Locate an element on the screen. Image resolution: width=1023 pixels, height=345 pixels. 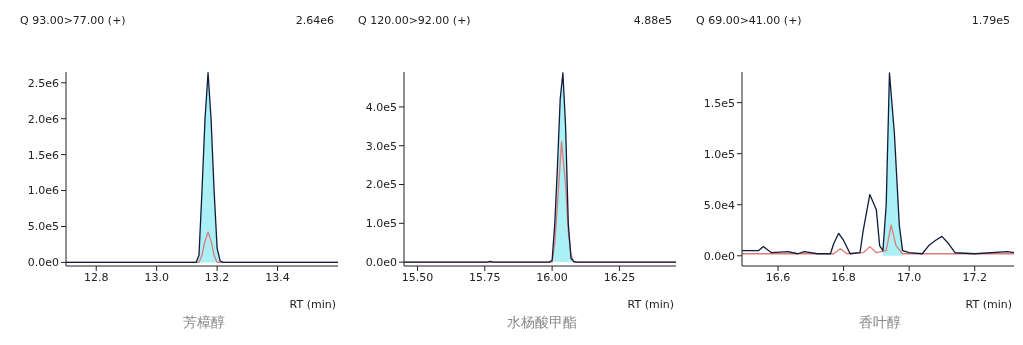
x-tick-label: 12.8 is located at coordinates (96, 277).